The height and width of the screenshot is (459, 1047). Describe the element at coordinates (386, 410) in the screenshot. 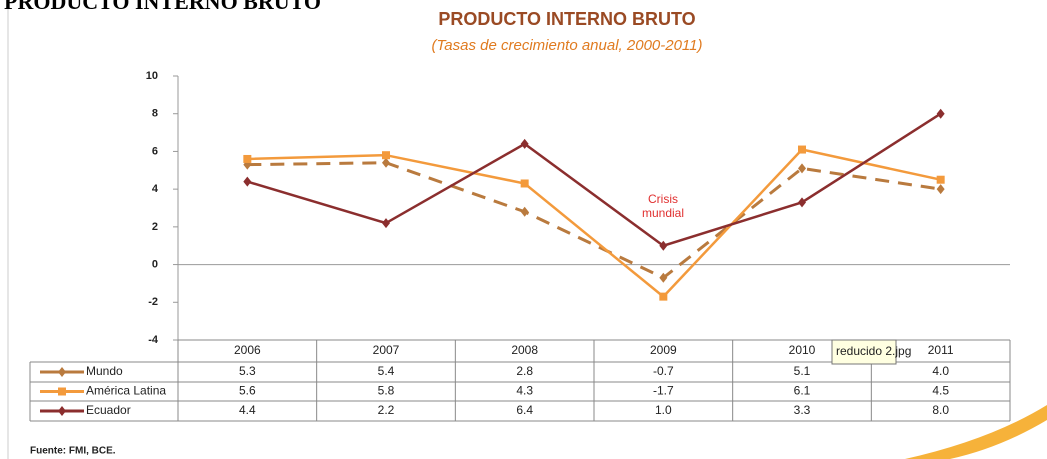

I see `table-value: 2.2` at that location.